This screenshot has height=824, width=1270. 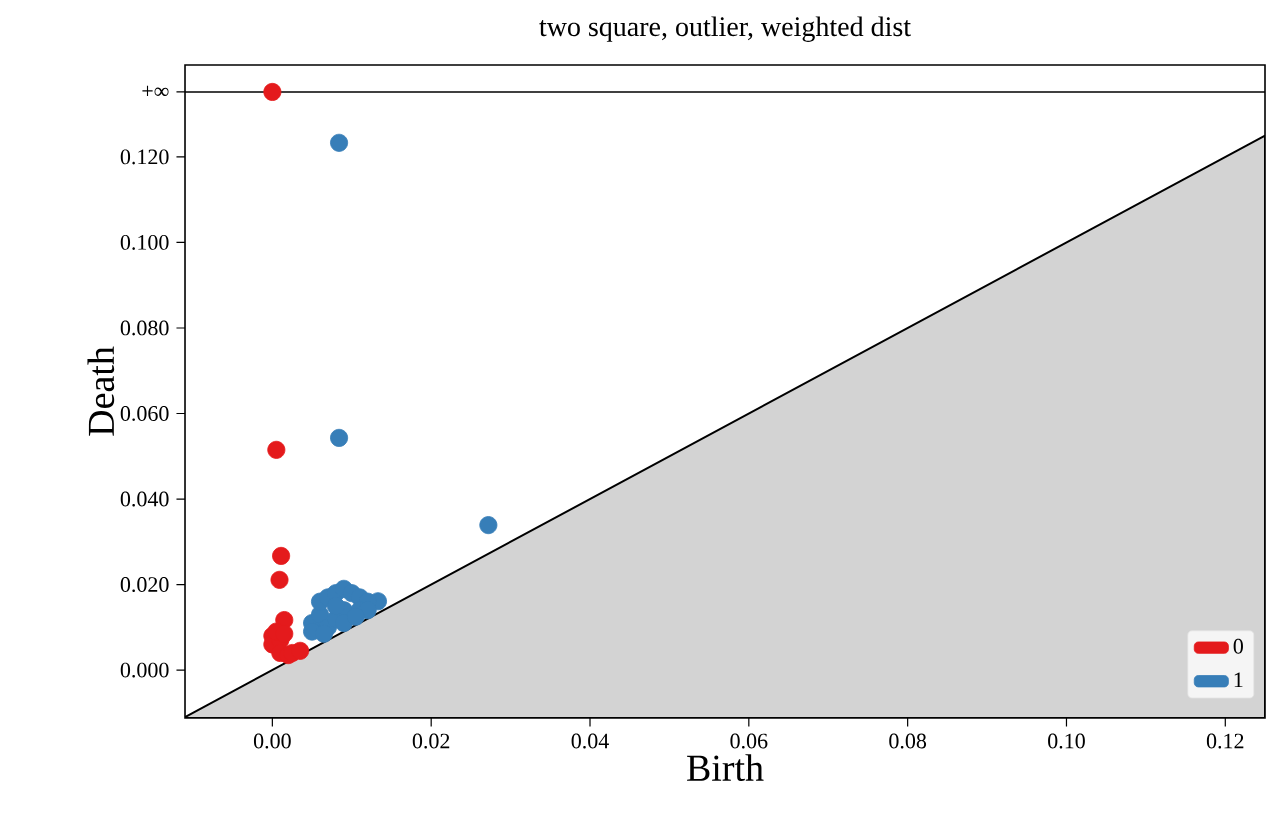 What do you see at coordinates (144, 328) in the screenshot?
I see `y-tick-label: 0.080` at bounding box center [144, 328].